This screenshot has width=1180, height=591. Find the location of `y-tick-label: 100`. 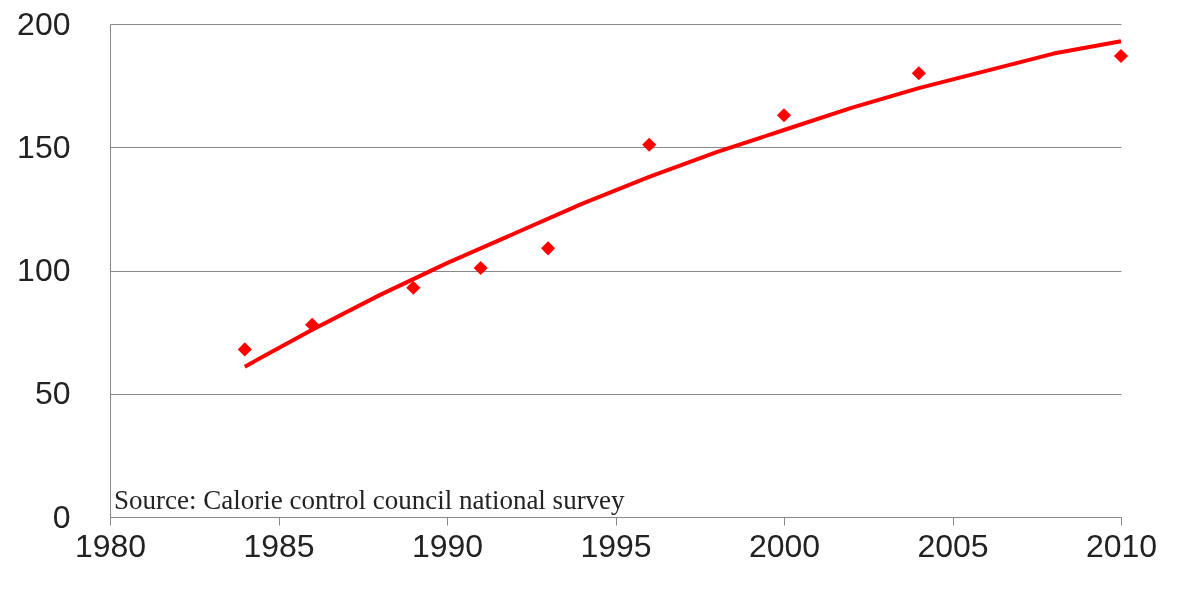

y-tick-label: 100 is located at coordinates (44, 270).